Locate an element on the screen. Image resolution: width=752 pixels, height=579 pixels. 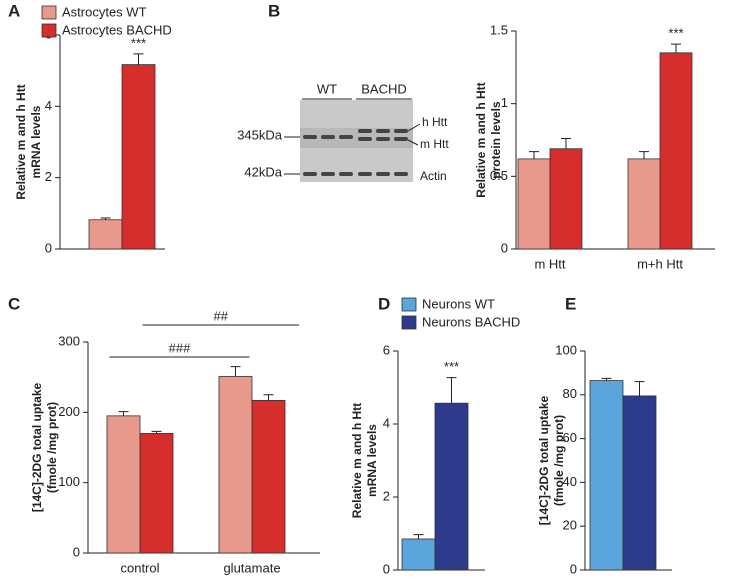
lane-label: BACHD is located at coordinates (384, 88).